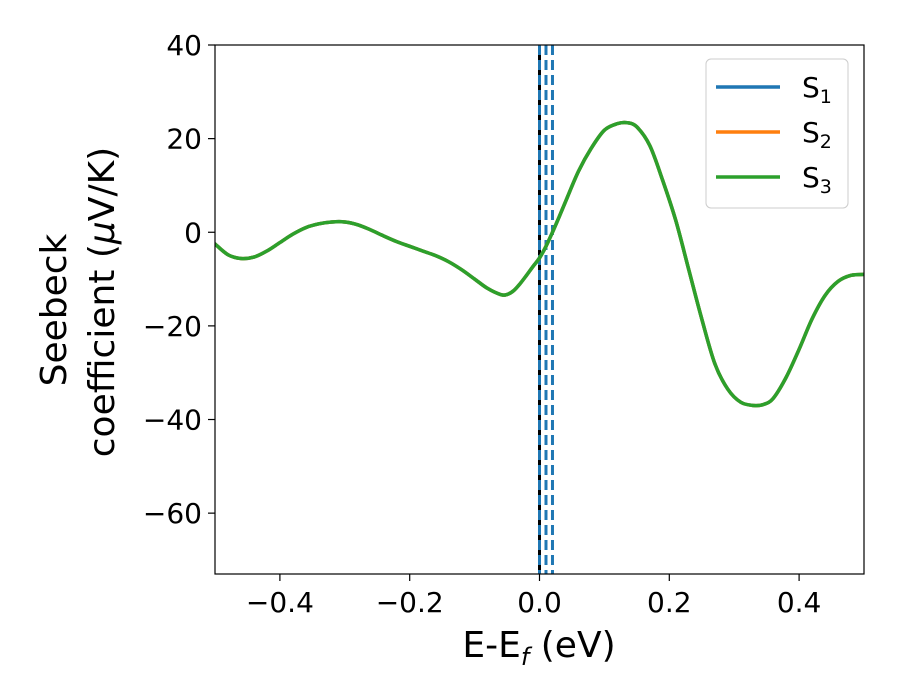 This screenshot has width=900, height=700. What do you see at coordinates (799, 602) in the screenshot?
I see `x-tick-label: 0.4` at bounding box center [799, 602].